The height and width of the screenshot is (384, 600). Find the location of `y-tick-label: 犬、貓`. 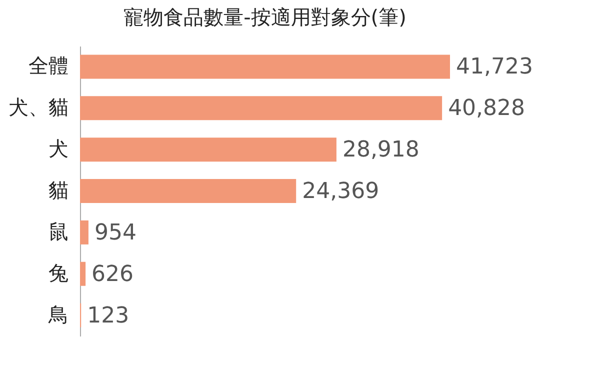

y-tick-label: 犬、貓 is located at coordinates (38, 107).